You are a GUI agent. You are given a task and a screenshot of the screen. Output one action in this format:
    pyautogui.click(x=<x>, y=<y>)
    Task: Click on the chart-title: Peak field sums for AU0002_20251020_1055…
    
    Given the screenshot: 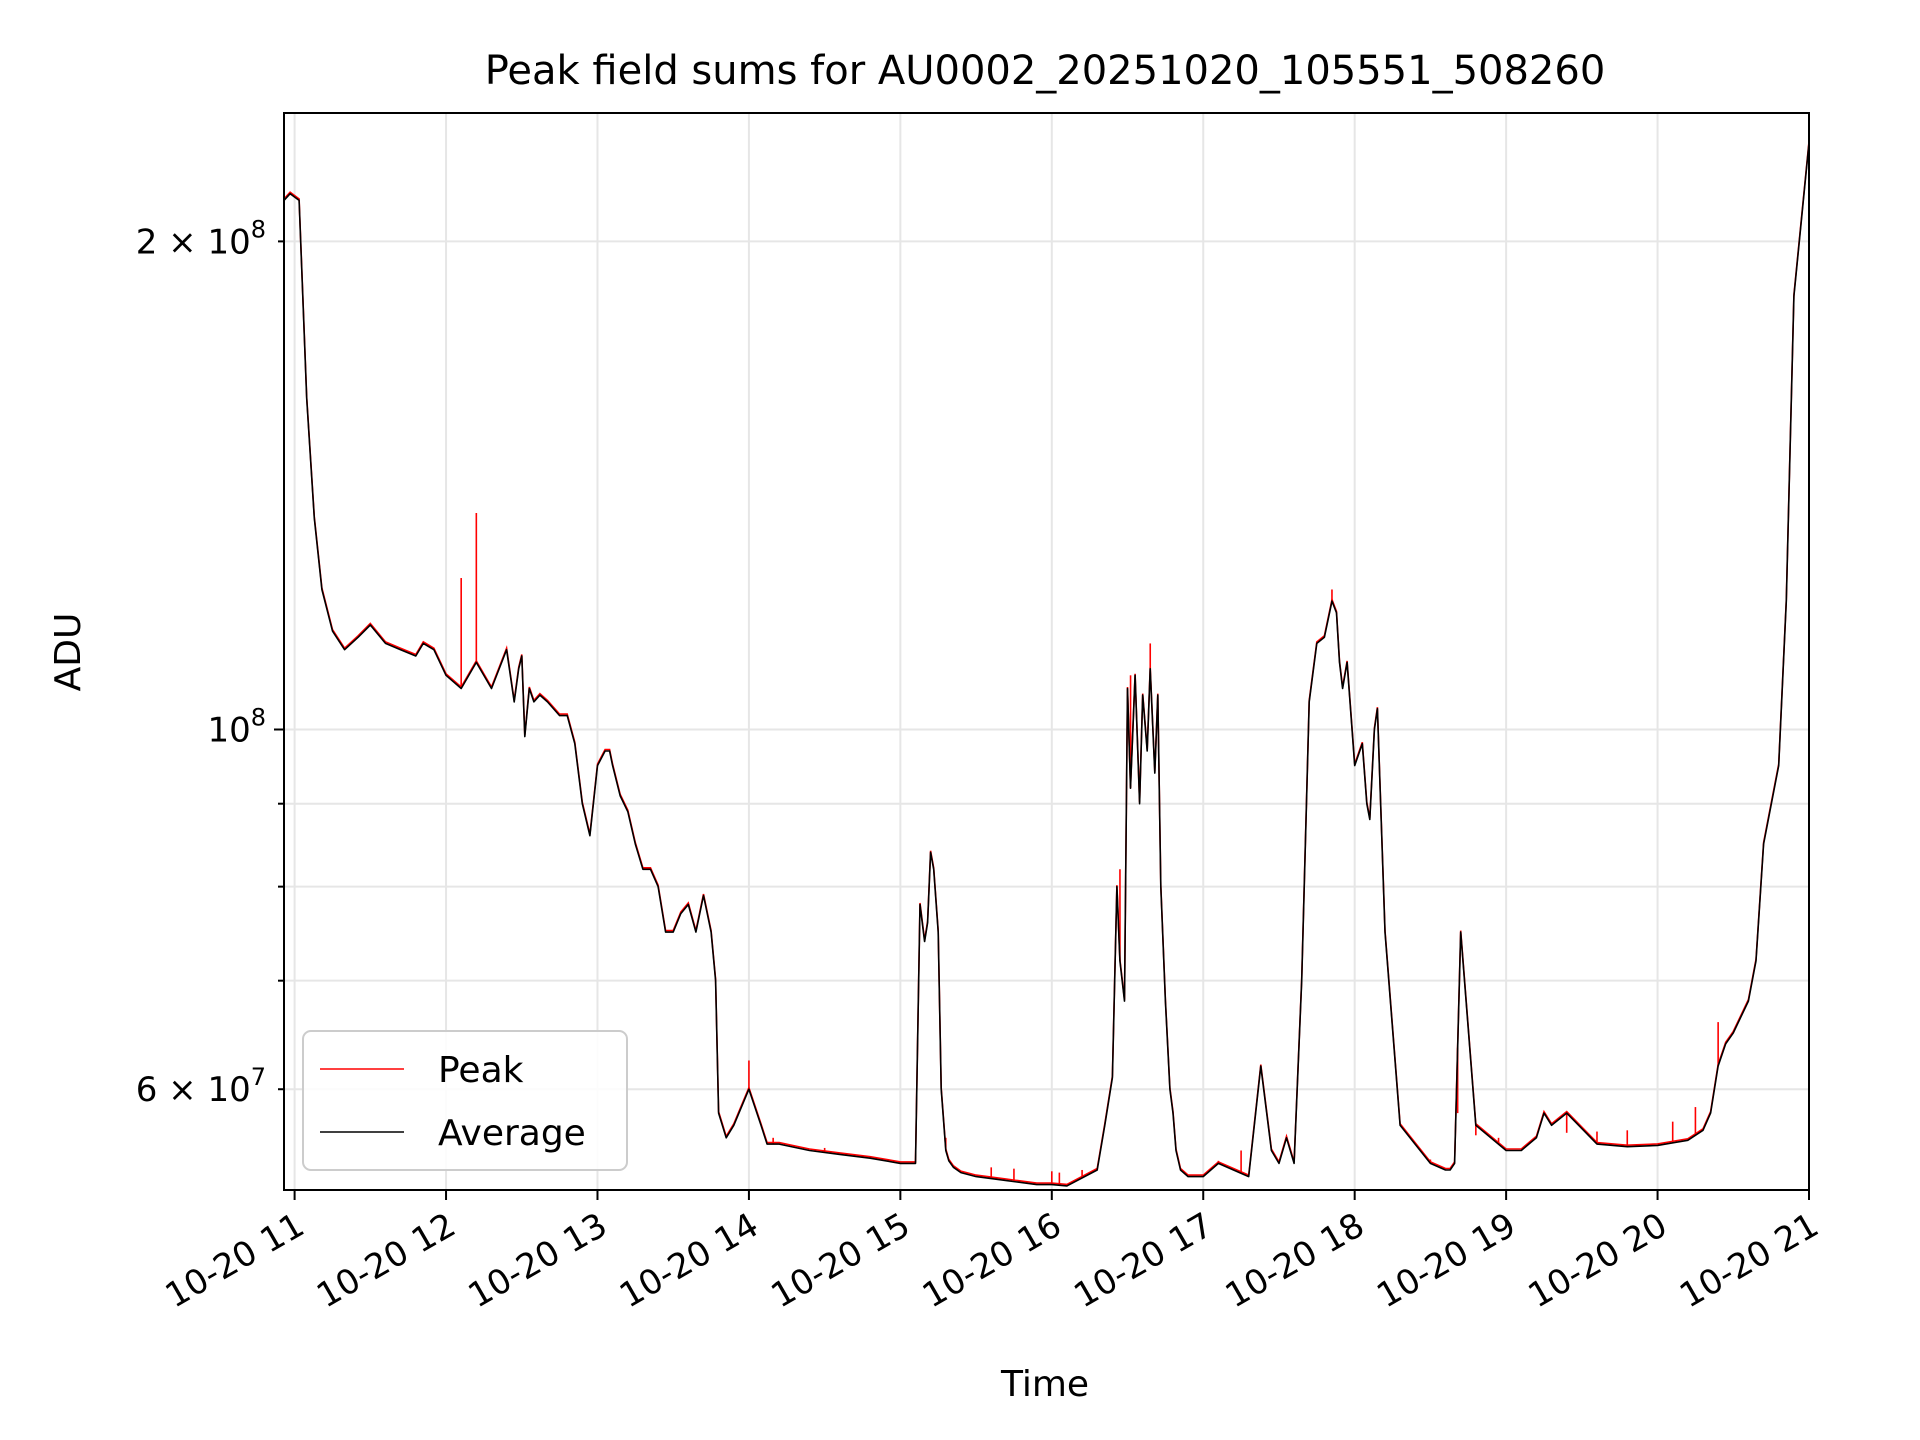 What is the action you would take?
    pyautogui.click(x=1045, y=71)
    